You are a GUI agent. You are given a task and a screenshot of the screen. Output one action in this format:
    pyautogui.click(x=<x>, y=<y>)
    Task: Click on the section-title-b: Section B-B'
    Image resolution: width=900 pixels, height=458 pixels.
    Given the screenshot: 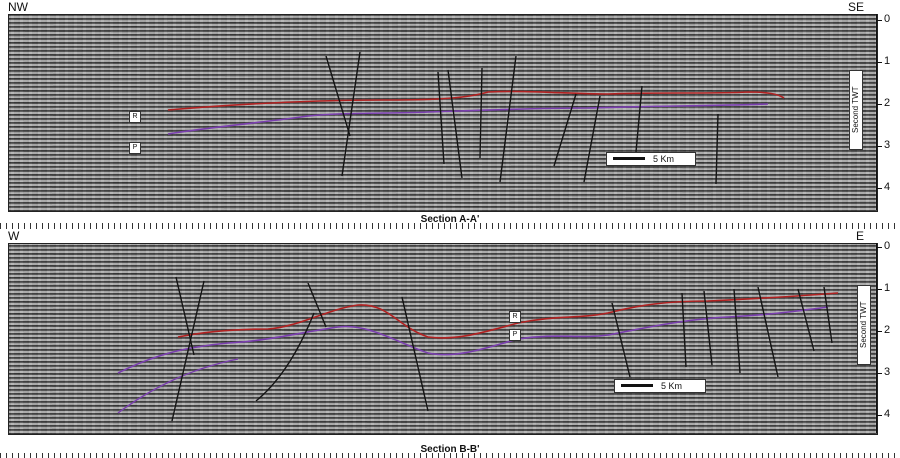 What is the action you would take?
    pyautogui.click(x=450, y=449)
    